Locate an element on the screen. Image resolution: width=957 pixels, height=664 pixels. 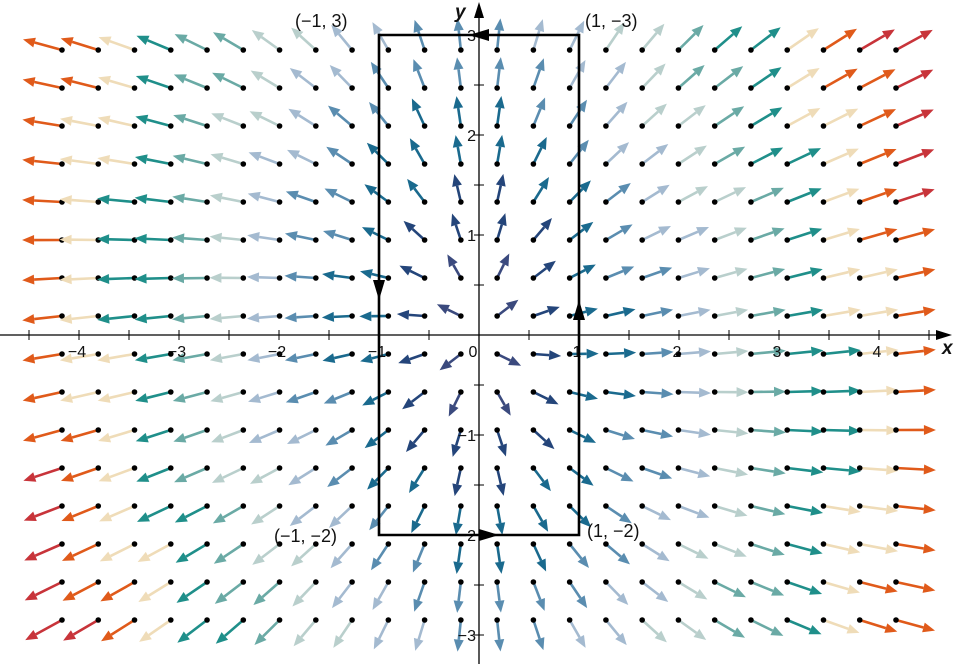
y-axis-label: y is located at coordinates (460, 12).